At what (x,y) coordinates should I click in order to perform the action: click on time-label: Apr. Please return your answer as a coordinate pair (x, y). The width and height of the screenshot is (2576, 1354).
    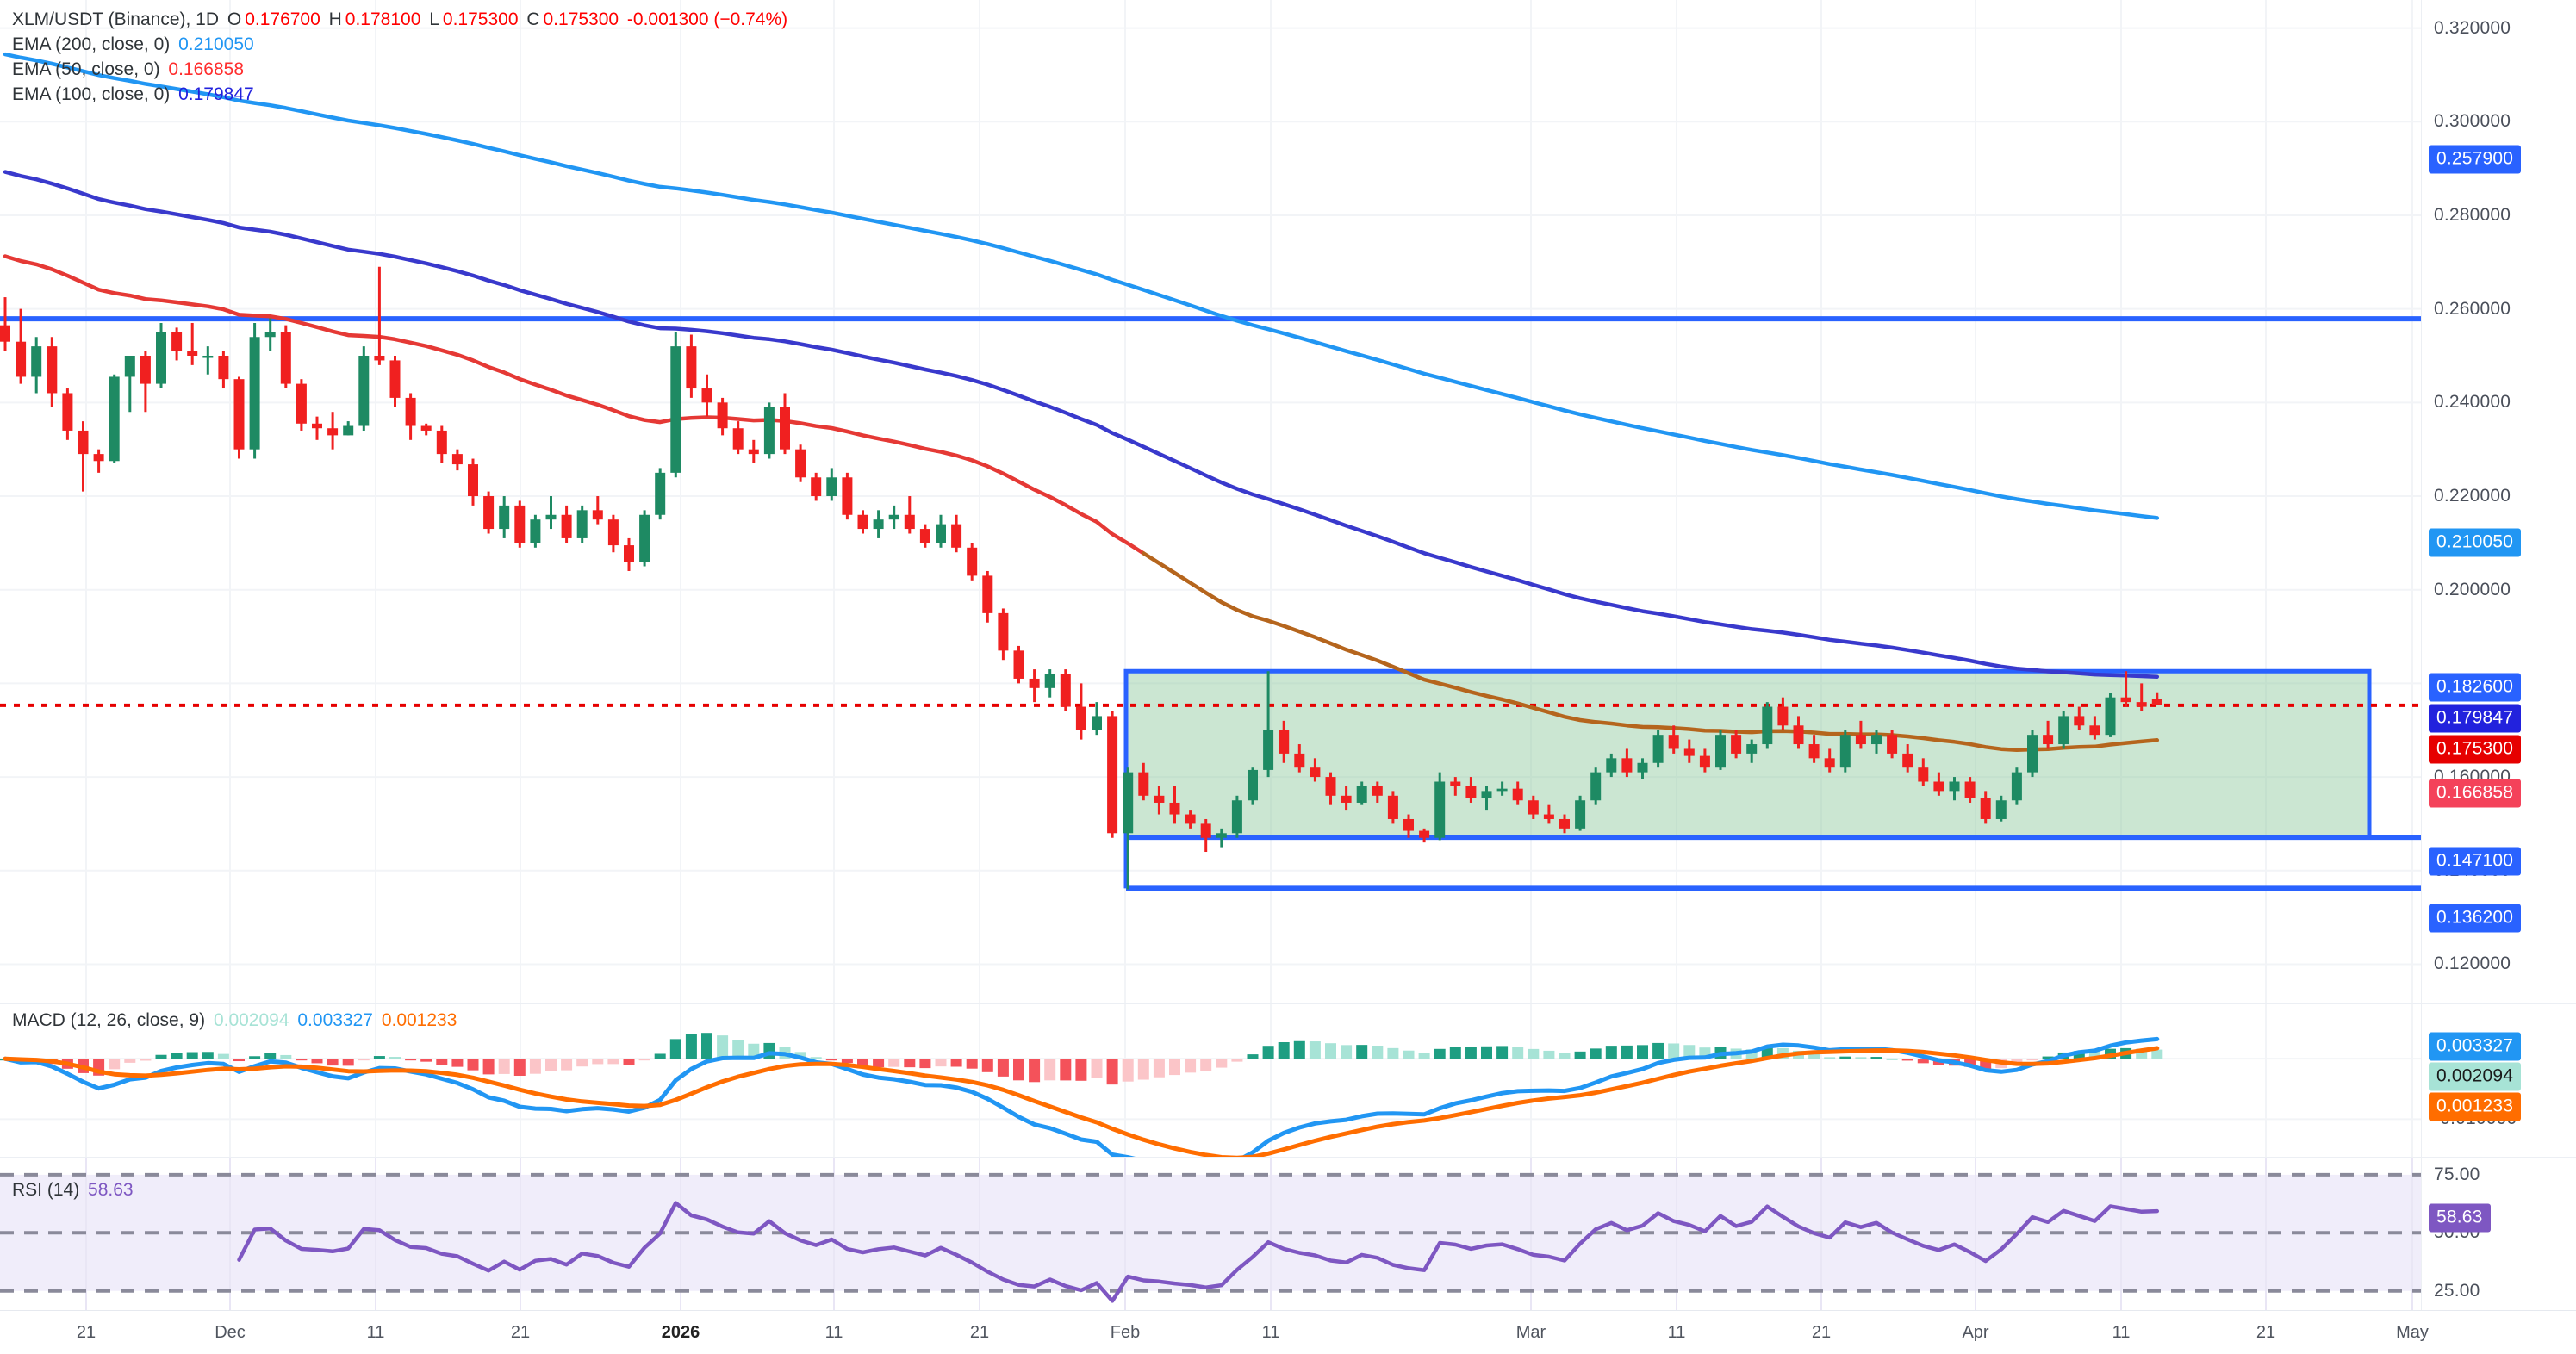
    Looking at the image, I should click on (1976, 1332).